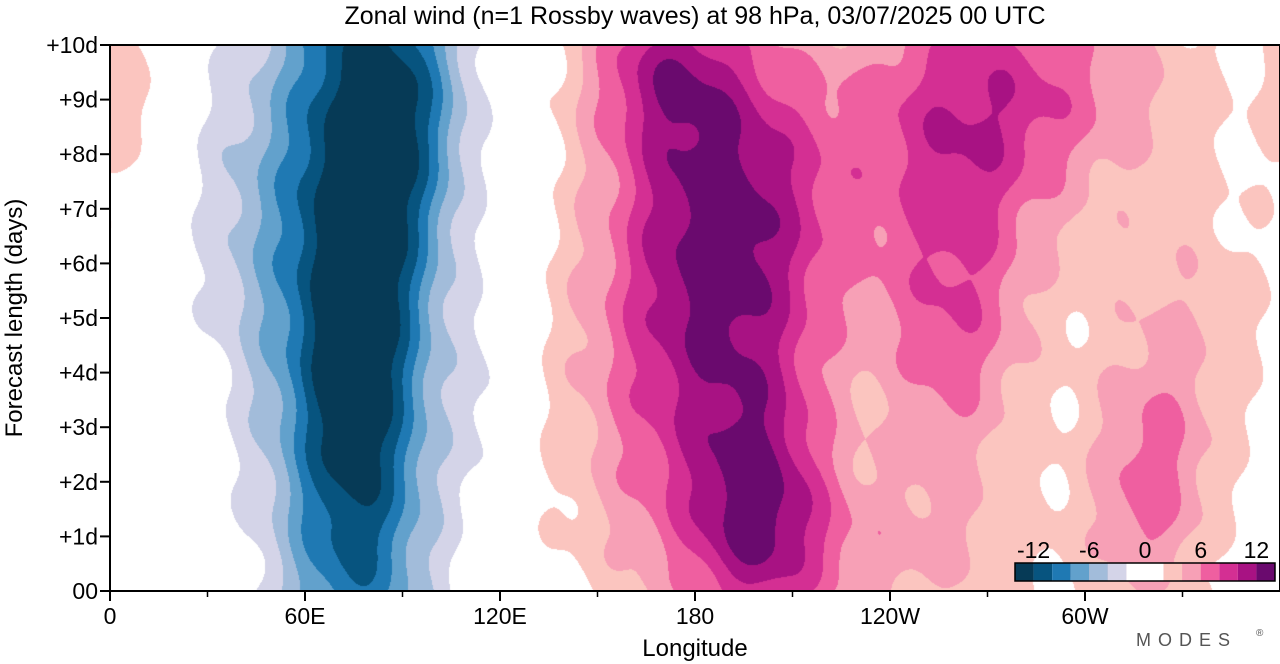  What do you see at coordinates (78, 209) in the screenshot?
I see `y-tick-label: +7d` at bounding box center [78, 209].